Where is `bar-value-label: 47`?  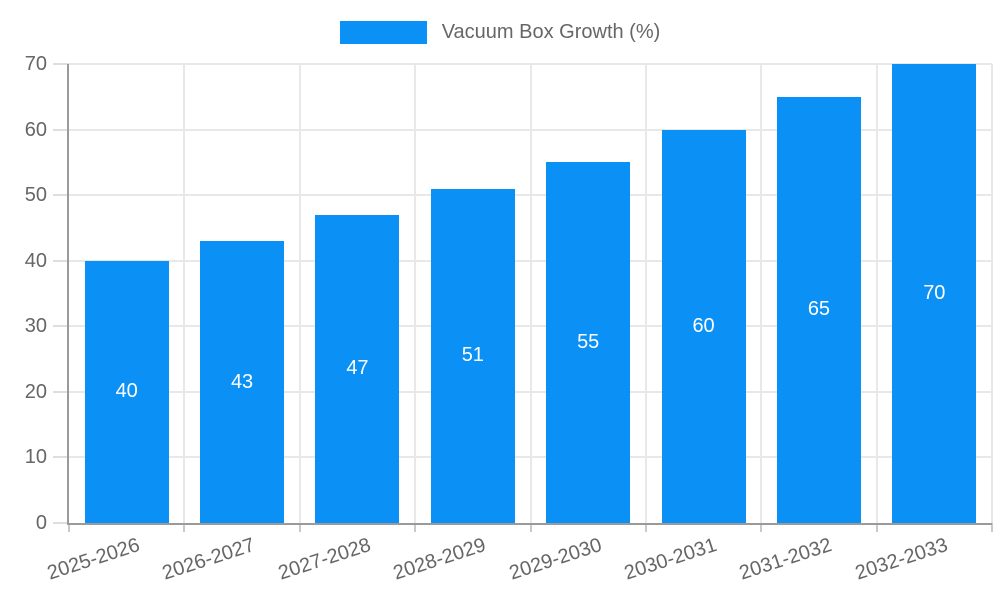 bar-value-label: 47 is located at coordinates (357, 368).